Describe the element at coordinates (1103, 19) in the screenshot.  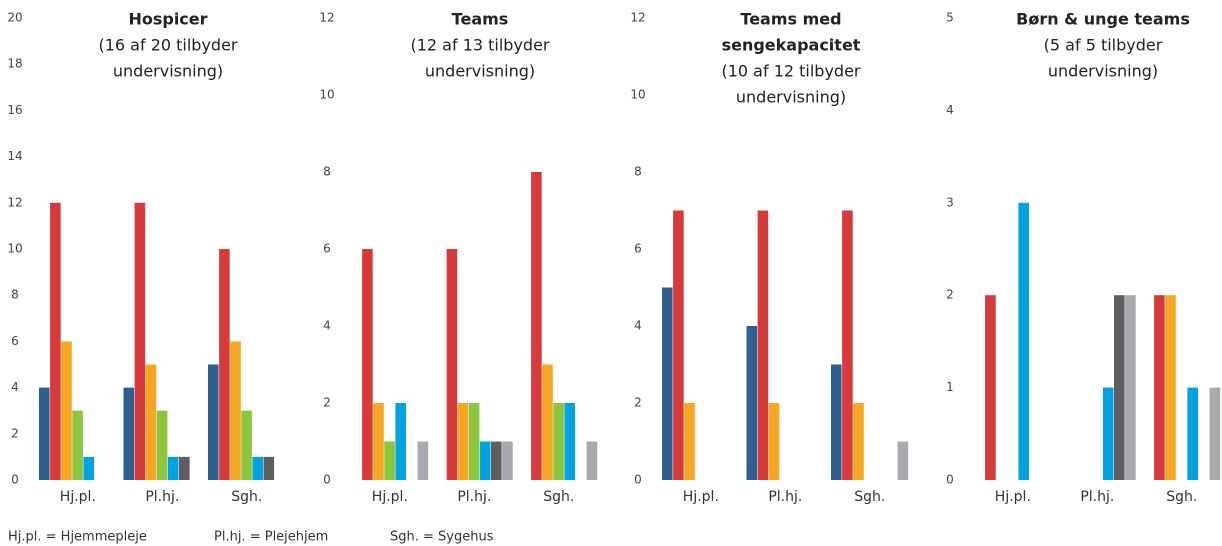
I see `panel-title: Børn & unge teams` at that location.